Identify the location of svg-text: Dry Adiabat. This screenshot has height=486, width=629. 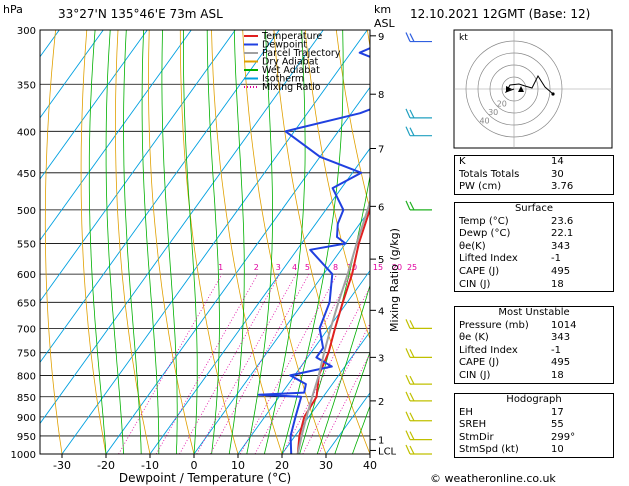
(290, 62).